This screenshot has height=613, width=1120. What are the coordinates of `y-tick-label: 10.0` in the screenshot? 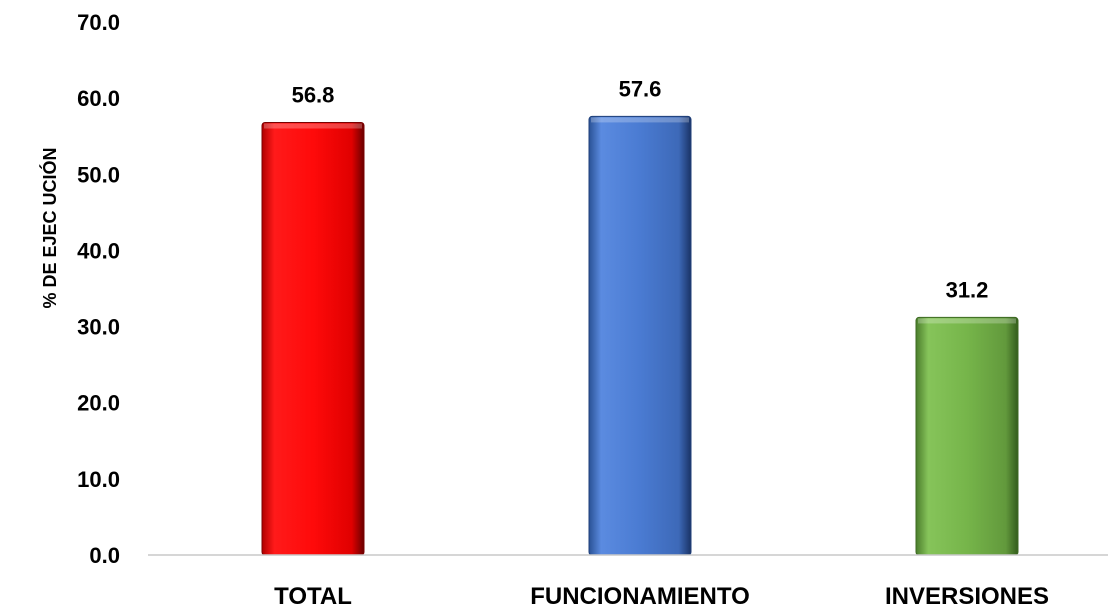 It's located at (98, 479).